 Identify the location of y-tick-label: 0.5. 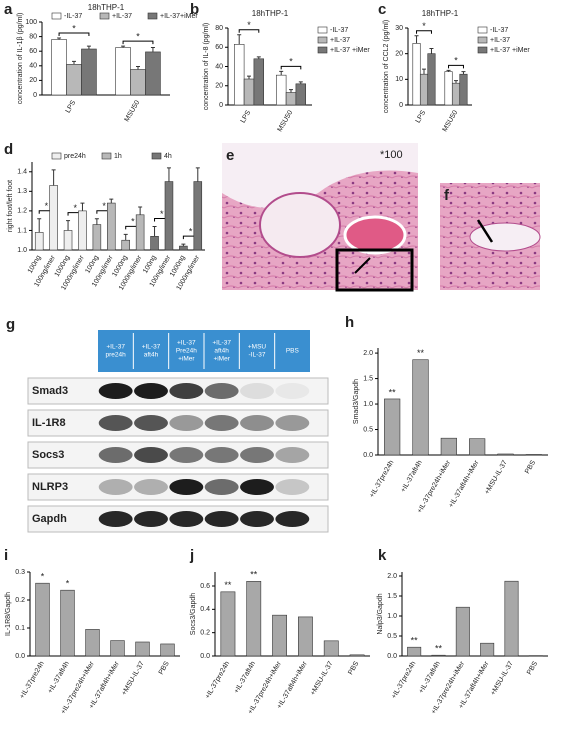
(368, 429).